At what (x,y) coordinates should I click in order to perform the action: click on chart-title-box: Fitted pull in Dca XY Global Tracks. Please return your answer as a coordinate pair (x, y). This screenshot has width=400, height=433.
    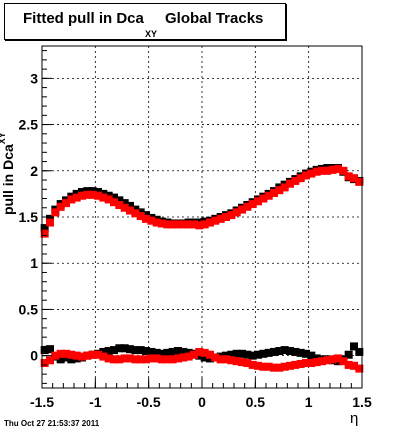
    Looking at the image, I should click on (145, 21).